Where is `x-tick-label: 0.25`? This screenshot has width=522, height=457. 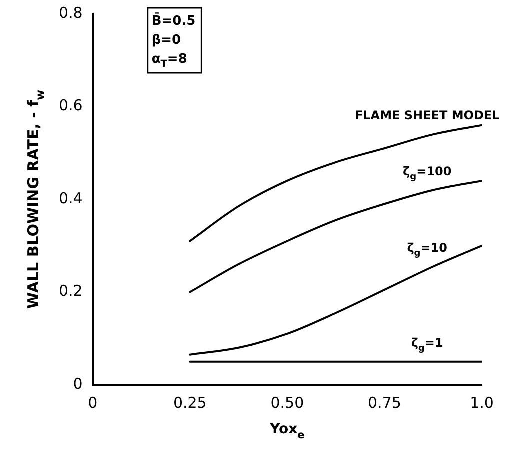
x-tick-label: 0.25 is located at coordinates (190, 403).